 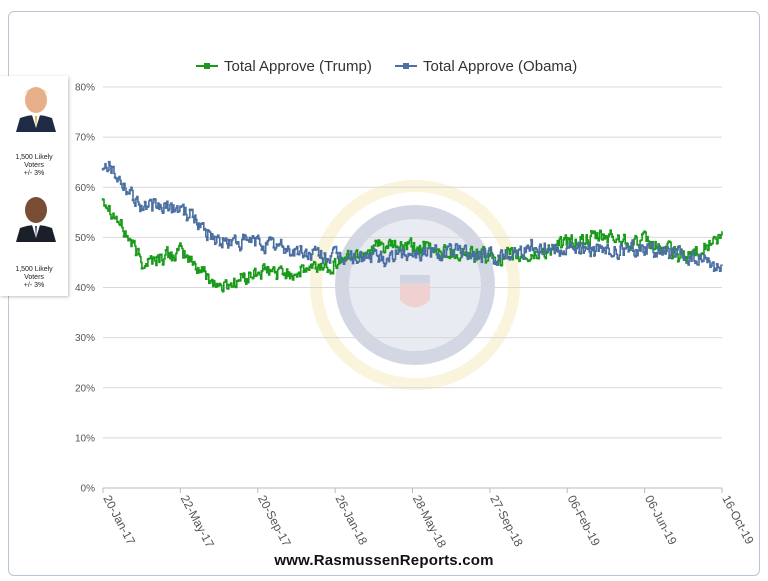 What do you see at coordinates (85, 138) in the screenshot?
I see `y-tick-label: 70%` at bounding box center [85, 138].